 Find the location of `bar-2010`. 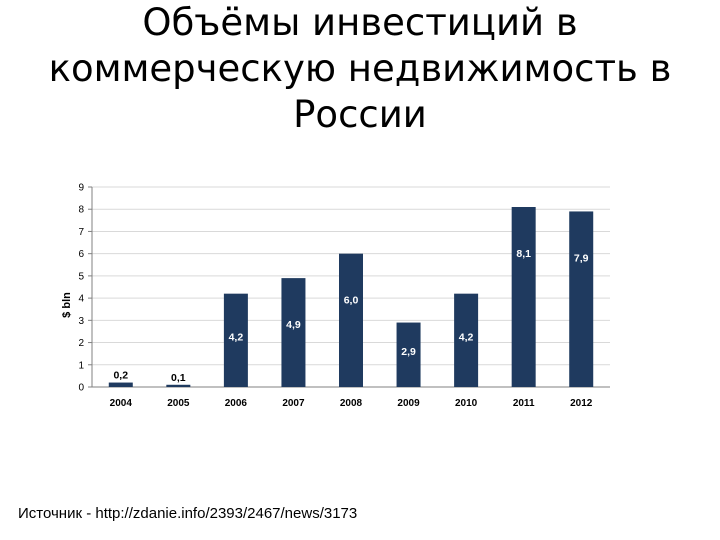

bar-2010 is located at coordinates (466, 340).